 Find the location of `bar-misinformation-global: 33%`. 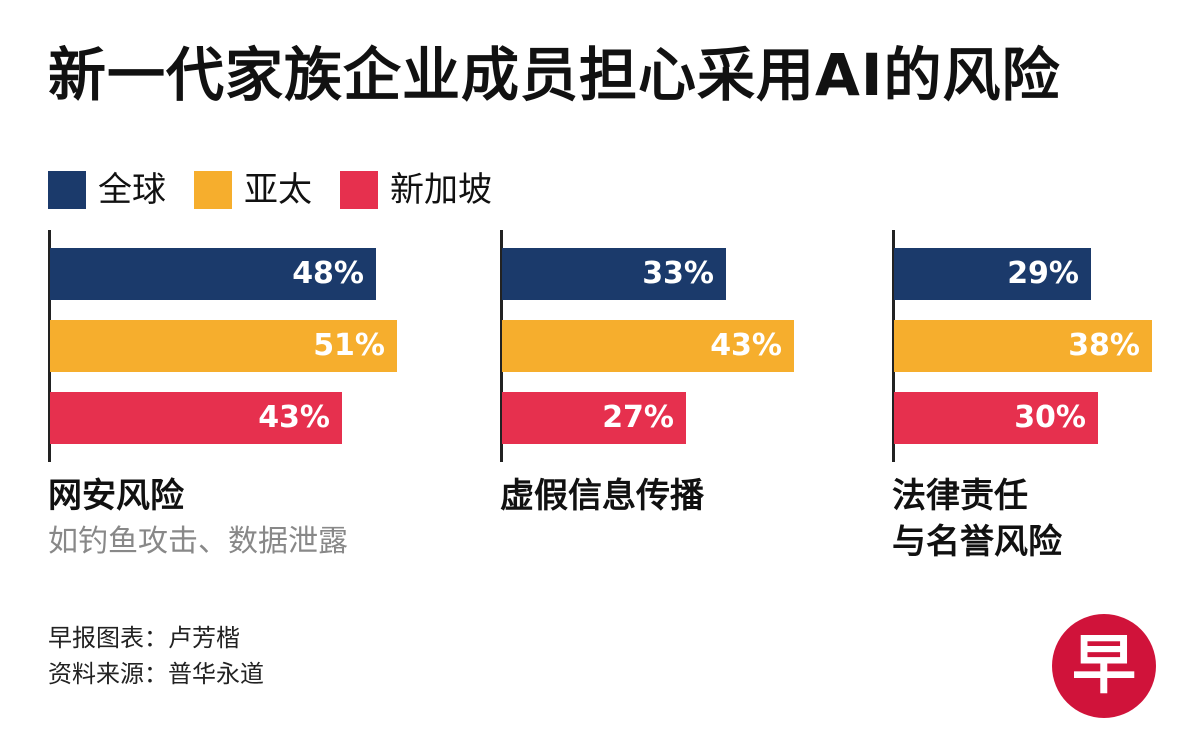

bar-misinformation-global: 33% is located at coordinates (614, 274).